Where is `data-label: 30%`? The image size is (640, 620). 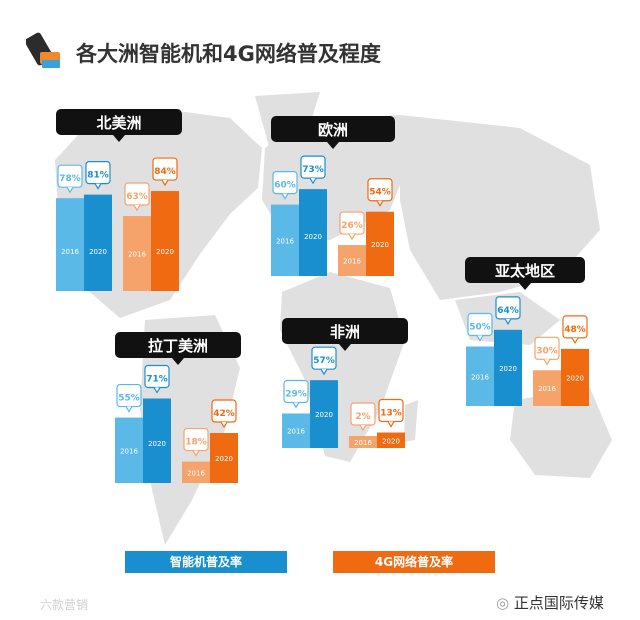 data-label: 30% is located at coordinates (547, 351).